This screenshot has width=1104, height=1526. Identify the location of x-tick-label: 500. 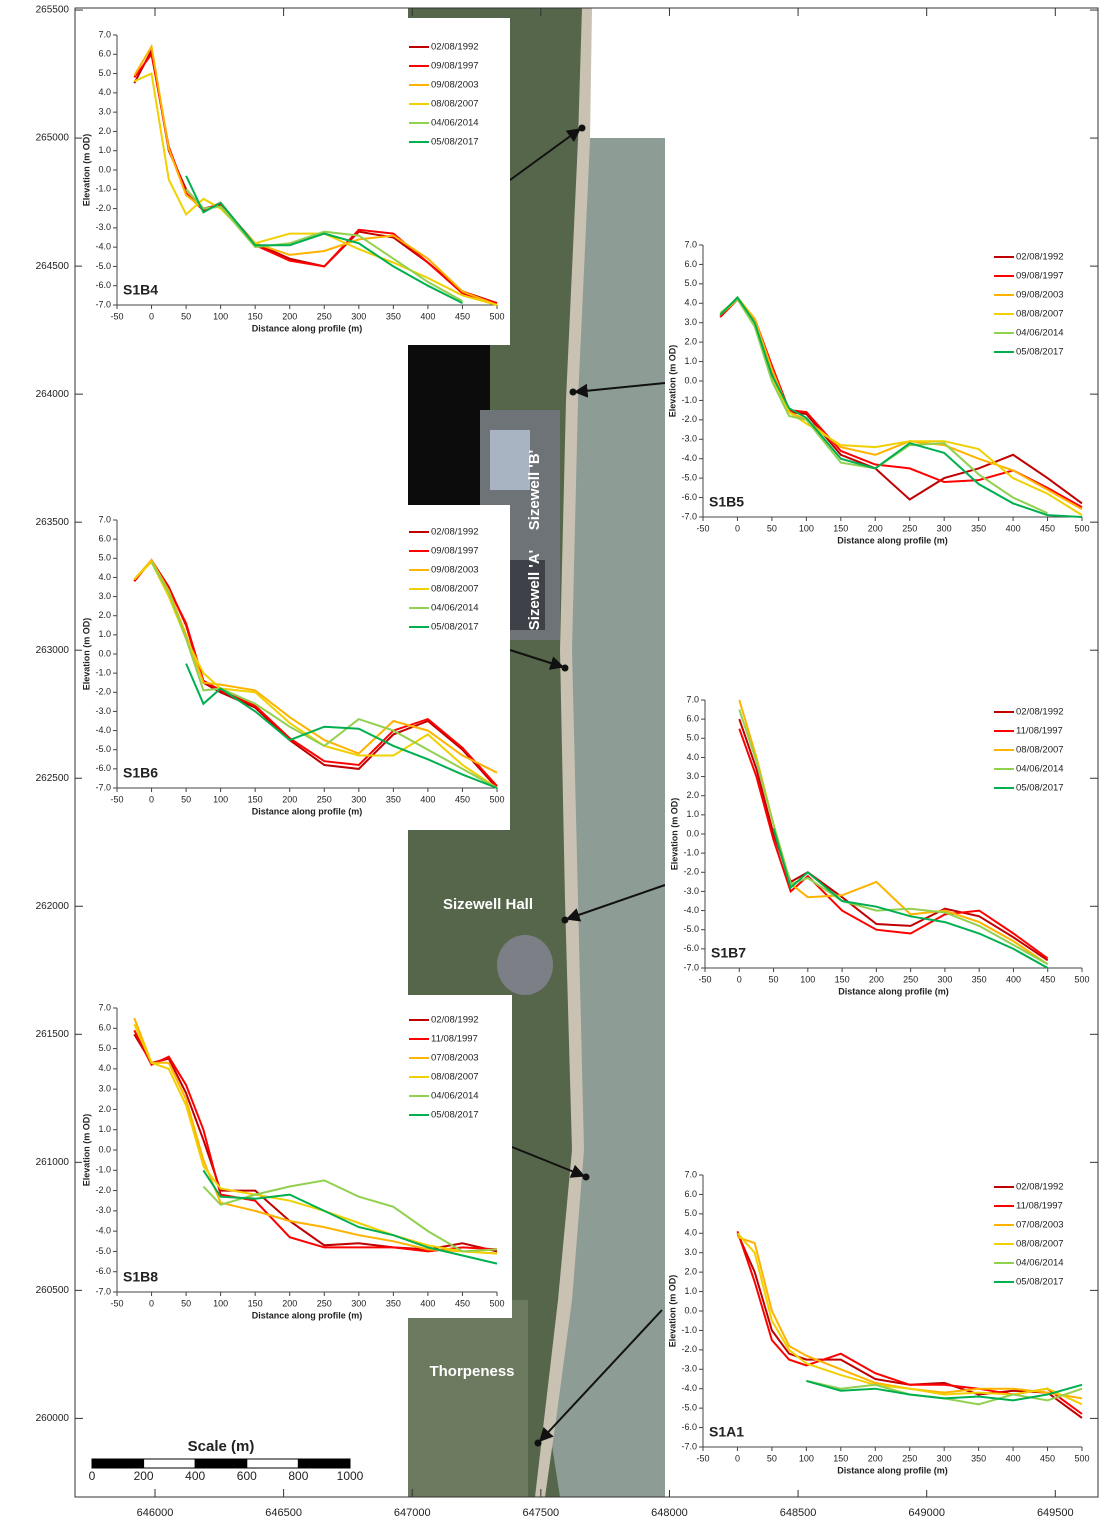
(496, 316).